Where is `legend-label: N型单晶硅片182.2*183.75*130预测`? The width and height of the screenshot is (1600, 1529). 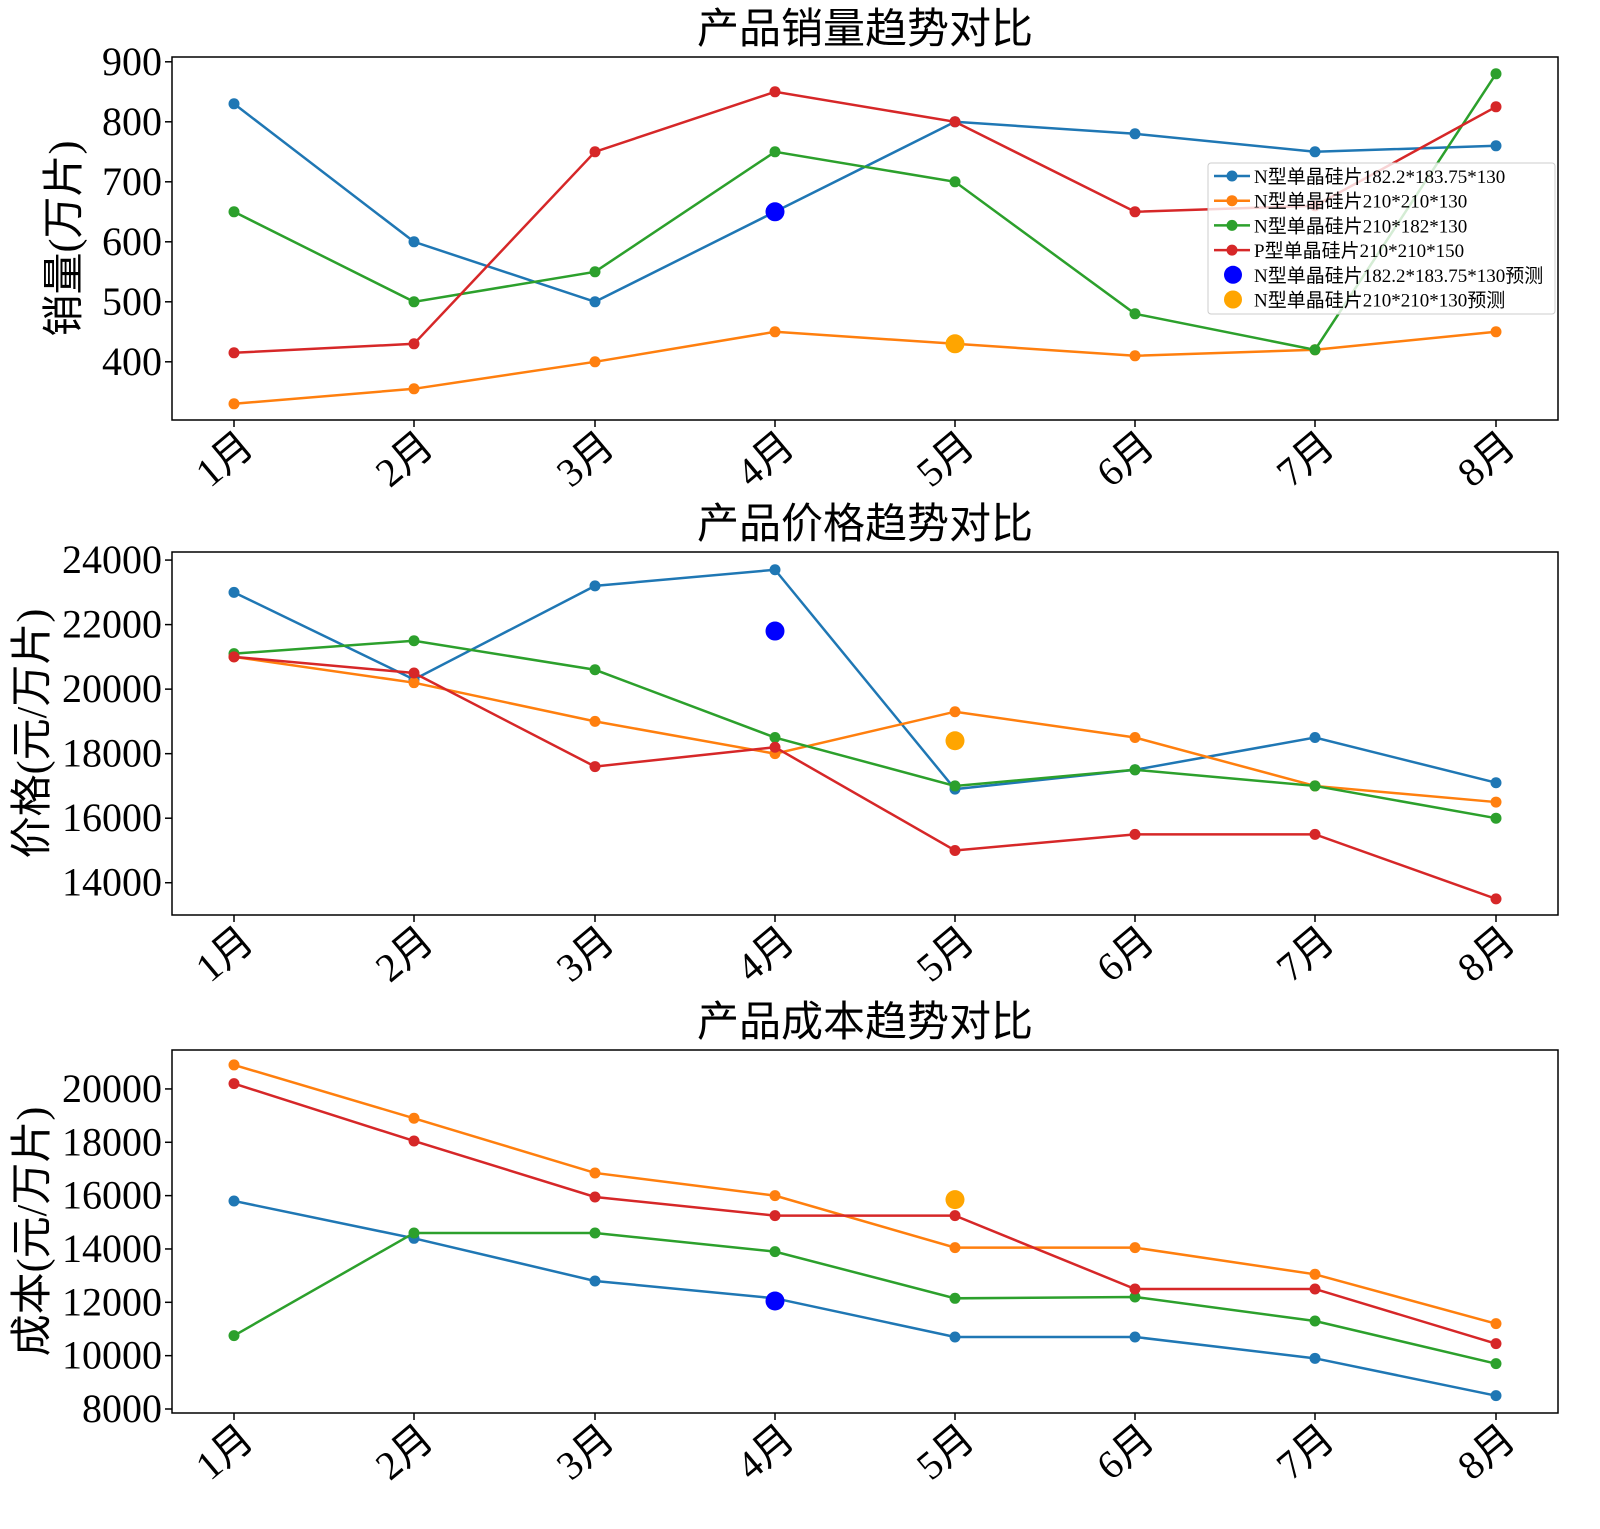
legend-label: N型单晶硅片182.2*183.75*130预测 is located at coordinates (1398, 276).